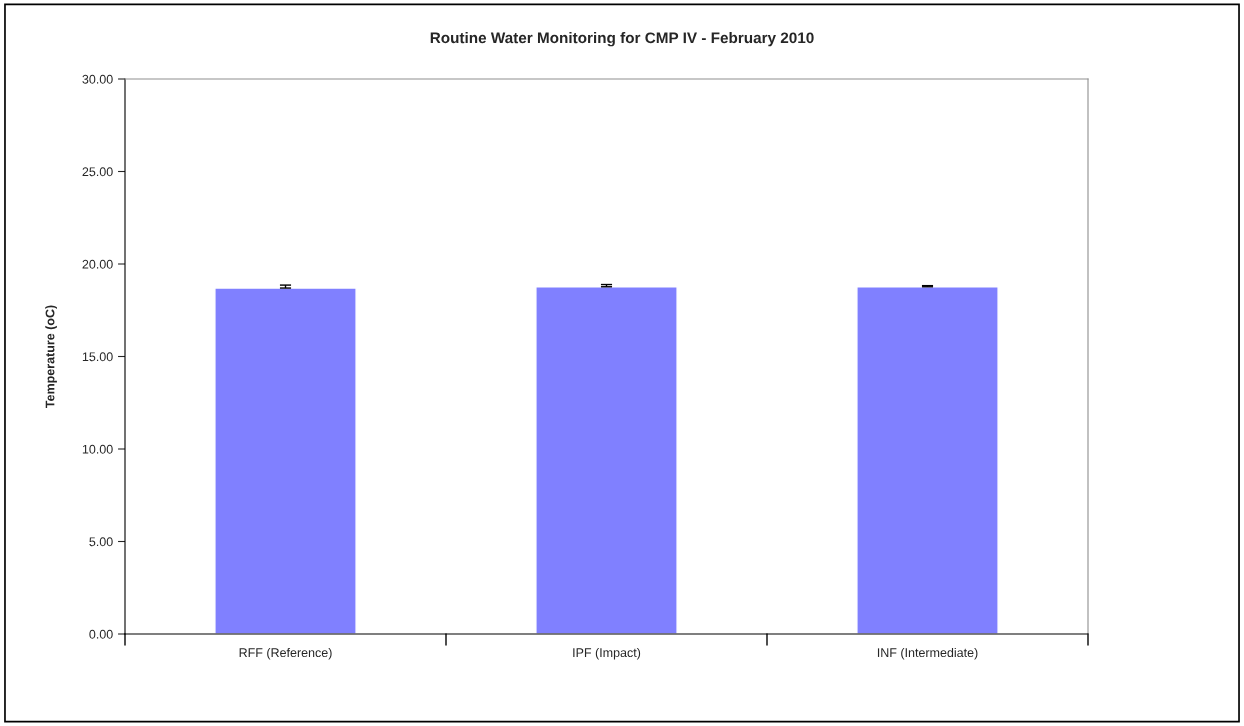 This screenshot has width=1244, height=726. Describe the element at coordinates (285, 653) in the screenshot. I see `x-tick-label: RFF (Reference)` at that location.